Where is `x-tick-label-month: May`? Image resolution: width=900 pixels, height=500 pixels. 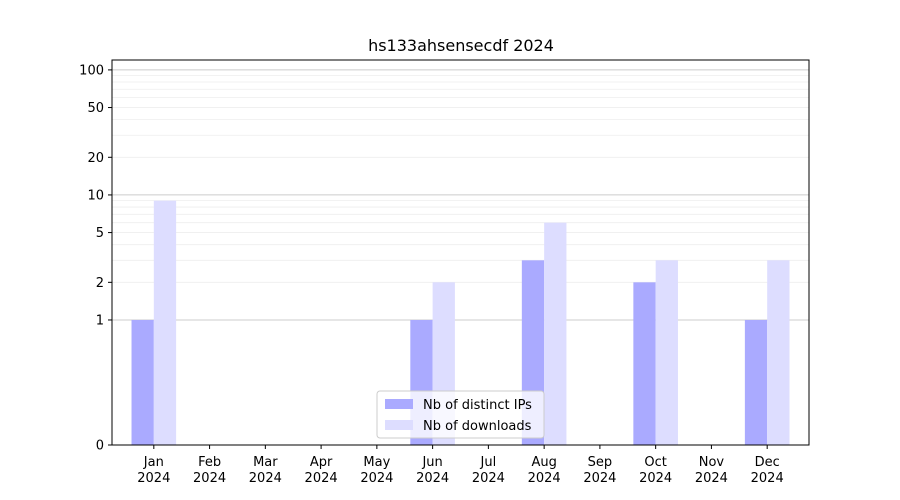 x-tick-label-month: May is located at coordinates (376, 462).